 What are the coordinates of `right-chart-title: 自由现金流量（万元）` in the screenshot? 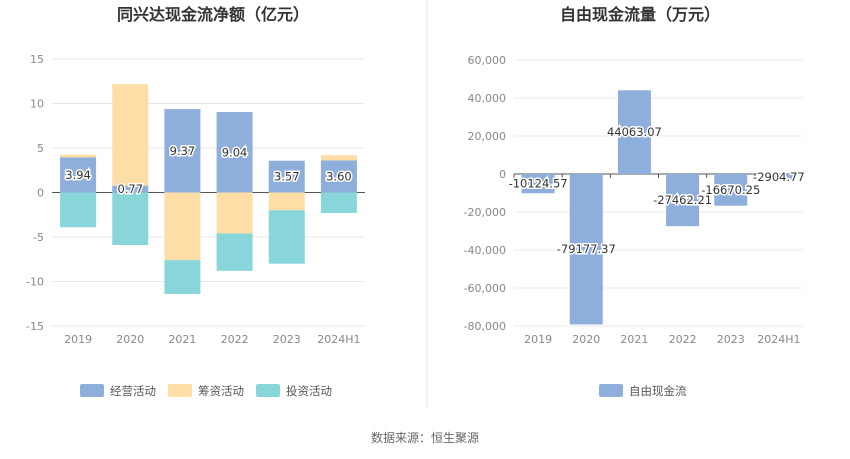 It's located at (640, 14).